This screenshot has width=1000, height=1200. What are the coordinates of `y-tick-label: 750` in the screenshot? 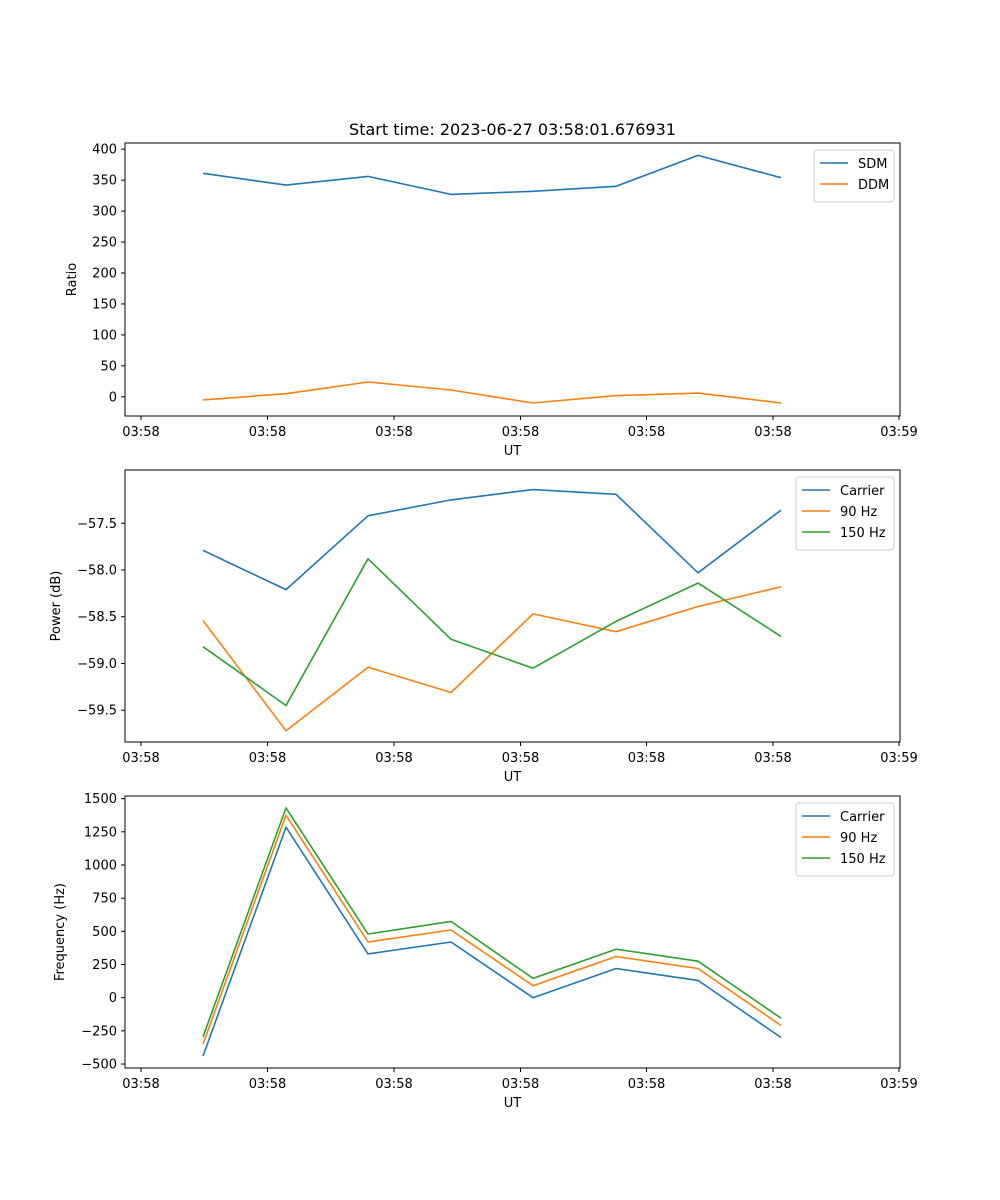 It's located at (104, 899).